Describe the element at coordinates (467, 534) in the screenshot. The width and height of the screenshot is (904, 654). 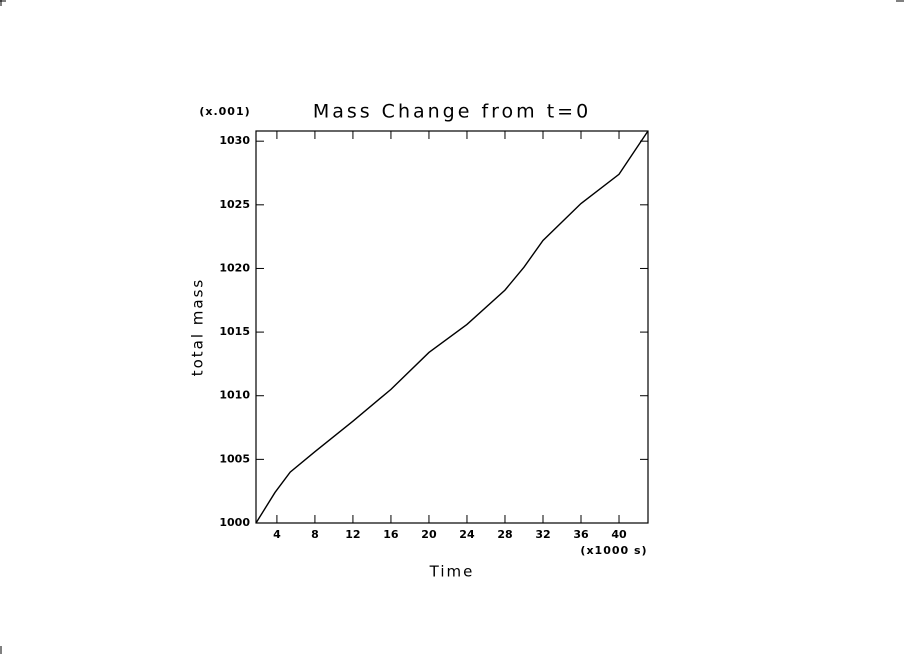
I see `x-tick-label: 24` at that location.